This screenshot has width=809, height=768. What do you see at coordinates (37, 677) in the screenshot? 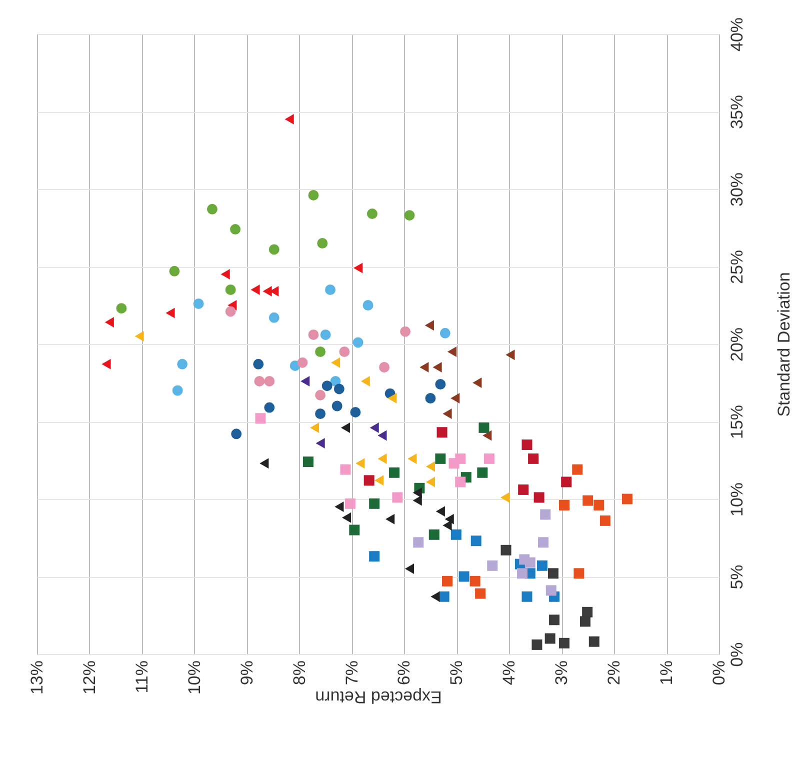
I see `x-tick-label: 13%` at bounding box center [37, 677].